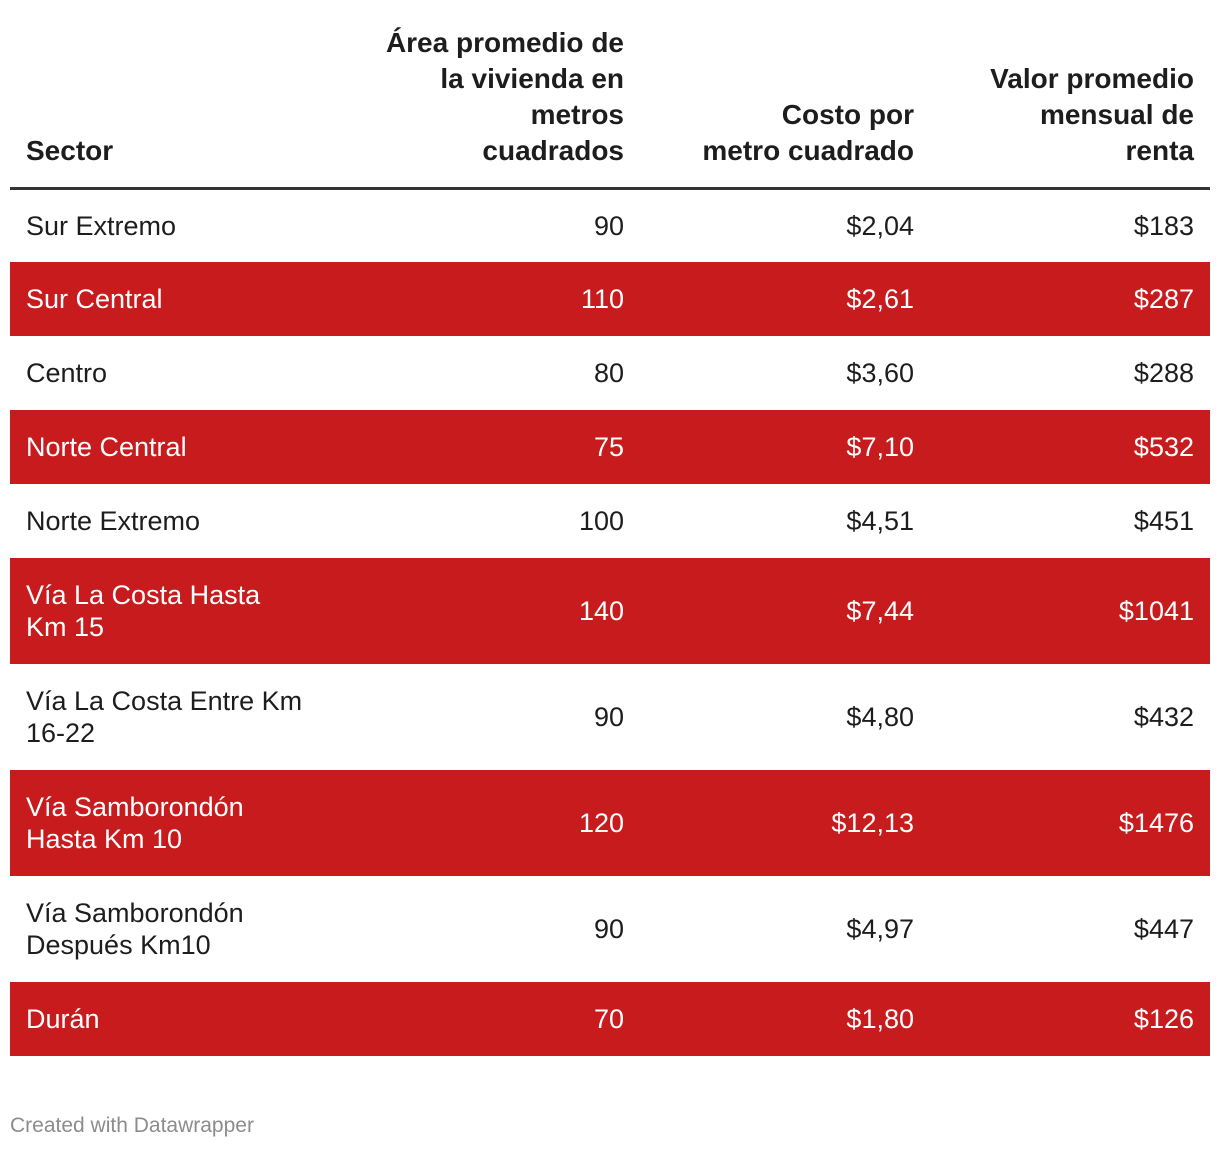 Image resolution: width=1220 pixels, height=1152 pixels. What do you see at coordinates (65, 627) in the screenshot?
I see `sector-line: Km 15` at bounding box center [65, 627].